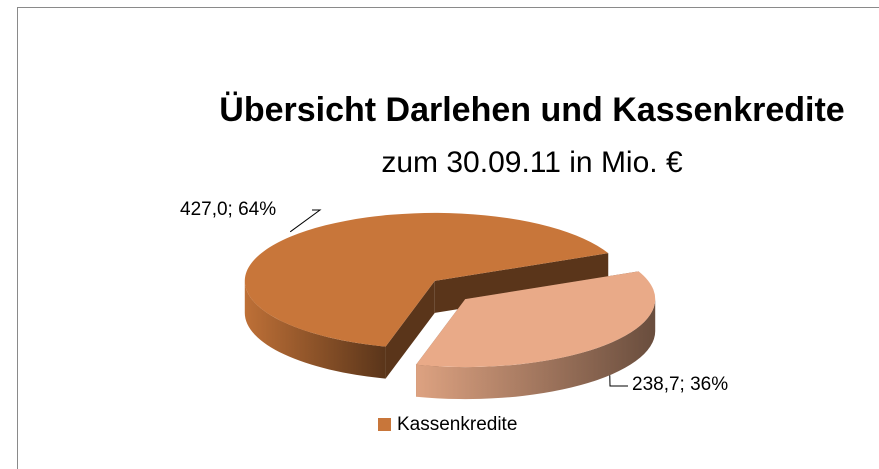 This screenshot has height=469, width=879. Describe the element at coordinates (410, 329) in the screenshot. I see `slice-wall` at that location.